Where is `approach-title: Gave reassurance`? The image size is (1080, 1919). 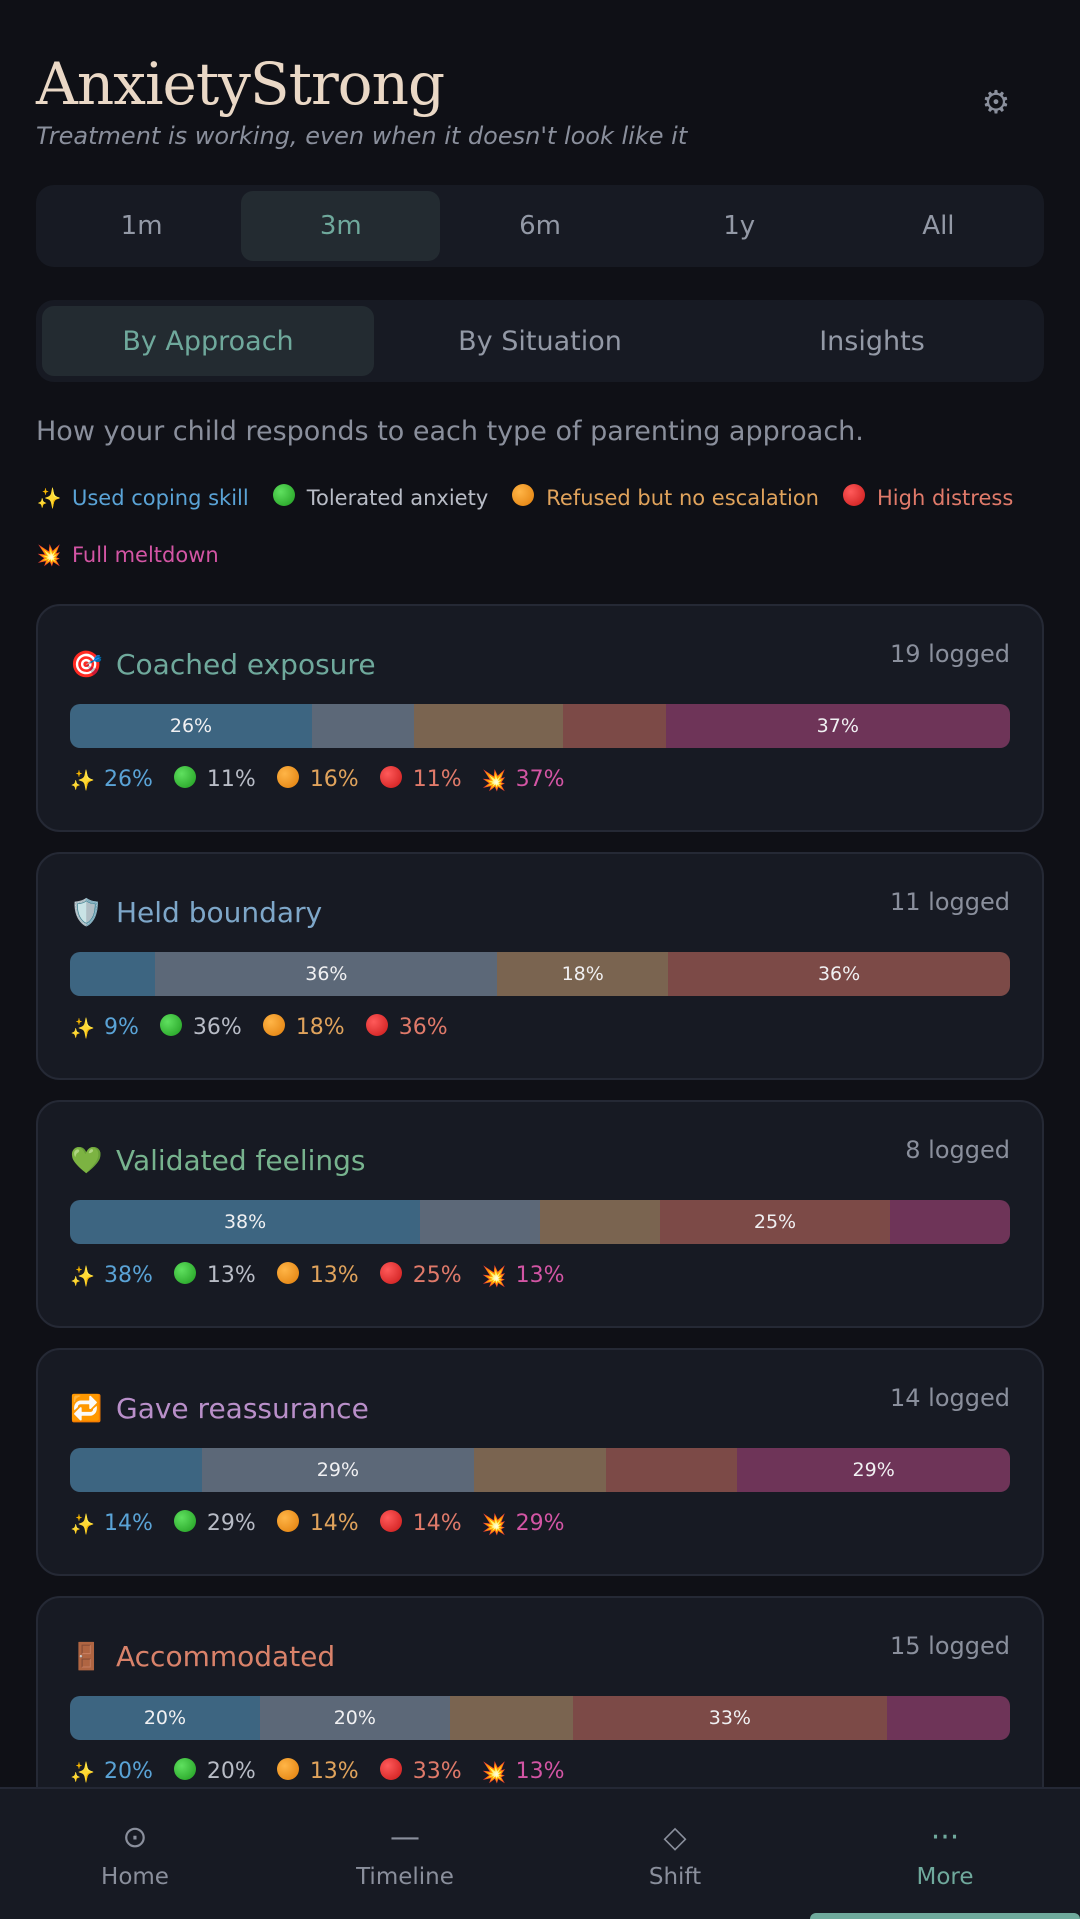
approach-title: Gave reassurance is located at coordinates (242, 1408).